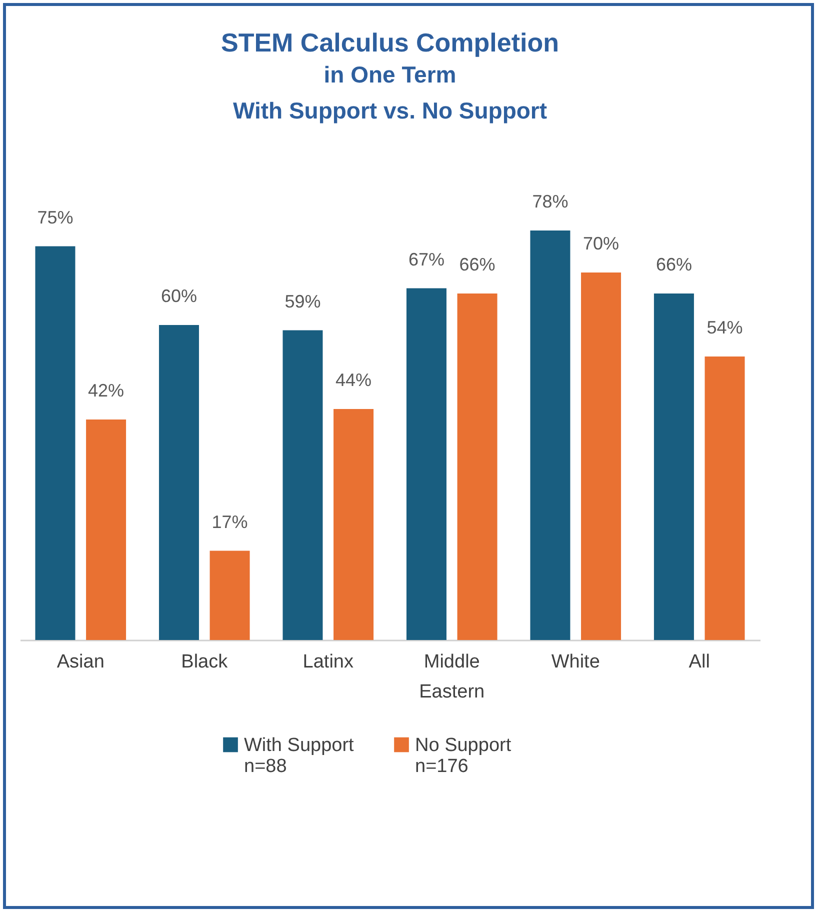  Describe the element at coordinates (230, 522) in the screenshot. I see `data-label: 17%` at that location.